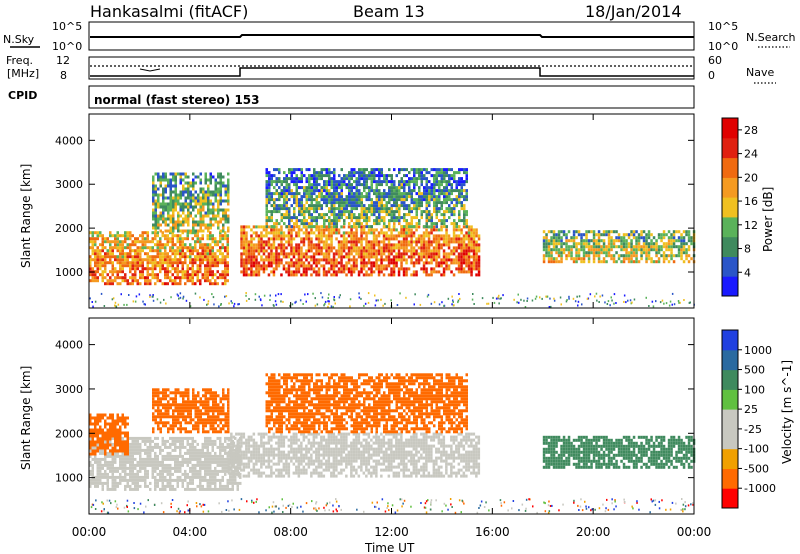 Image resolution: width=800 pixels, height=554 pixels. I want to click on velocity-colorbar-tick: -100, so click(756, 449).